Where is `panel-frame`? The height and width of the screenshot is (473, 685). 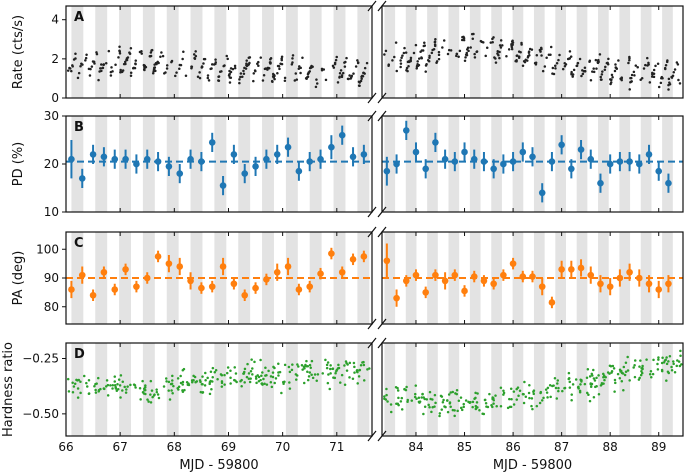
panel-frame is located at coordinates (532, 278).